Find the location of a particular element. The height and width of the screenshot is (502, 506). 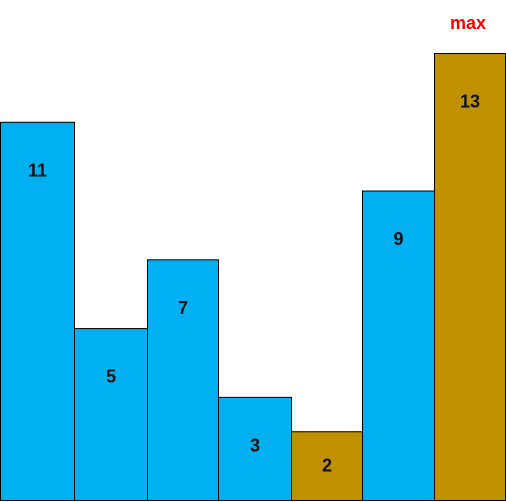

bar-value-label: 5 is located at coordinates (111, 377).